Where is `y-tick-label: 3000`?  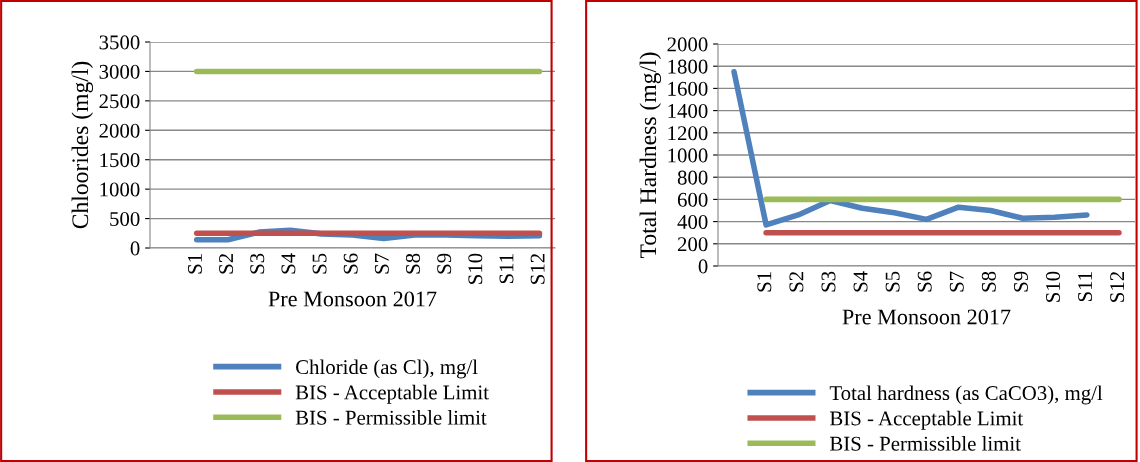 y-tick-label: 3000 is located at coordinates (119, 71).